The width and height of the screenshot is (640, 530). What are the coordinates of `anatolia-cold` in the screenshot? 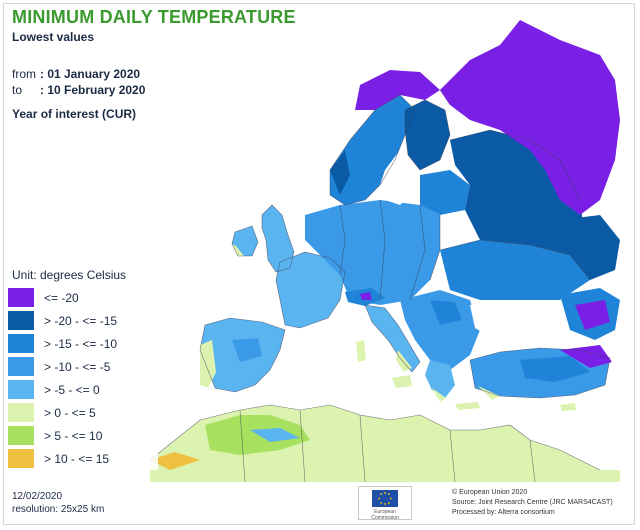 It's located at (555, 369).